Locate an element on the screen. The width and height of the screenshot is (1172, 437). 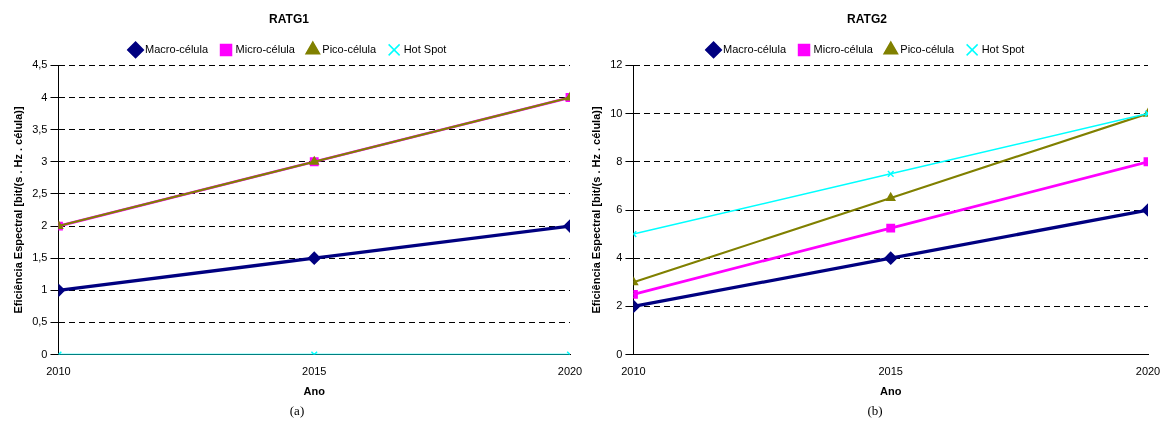
y-tick-label: 0,5 is located at coordinates (40, 321).